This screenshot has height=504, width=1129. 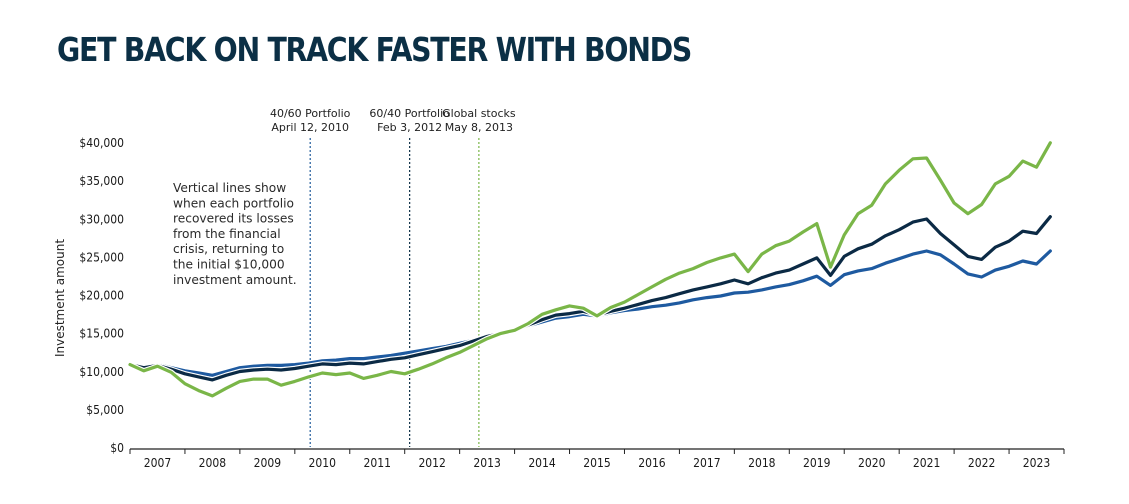 What do you see at coordinates (228, 249) in the screenshot?
I see `note-line: crisis, returning to` at bounding box center [228, 249].